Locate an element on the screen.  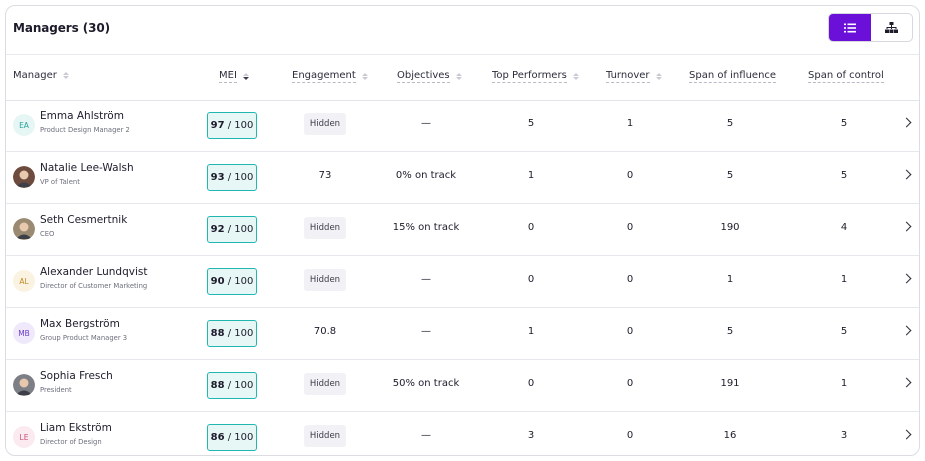
sort-descending-icon is located at coordinates (245, 76).